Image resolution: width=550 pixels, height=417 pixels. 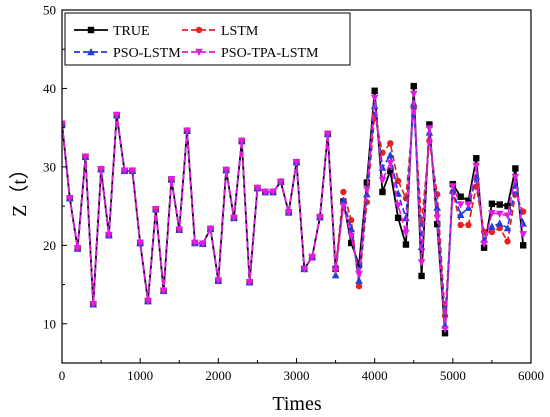 What do you see at coordinates (199, 30) in the screenshot?
I see `legend-marker-lstm` at bounding box center [199, 30].